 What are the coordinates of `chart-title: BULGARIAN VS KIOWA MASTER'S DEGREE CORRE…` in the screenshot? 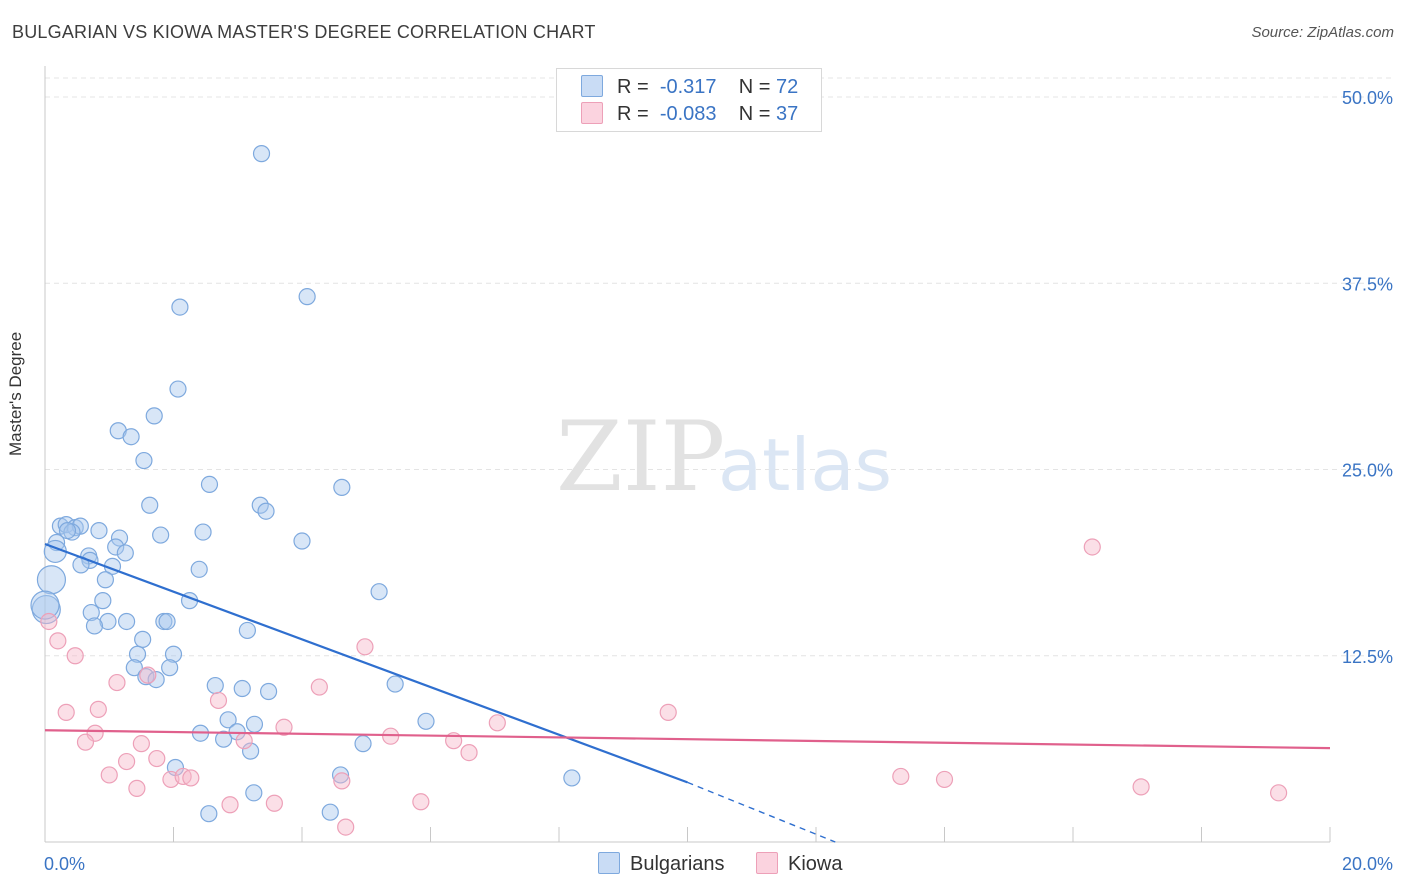 It's located at (304, 32).